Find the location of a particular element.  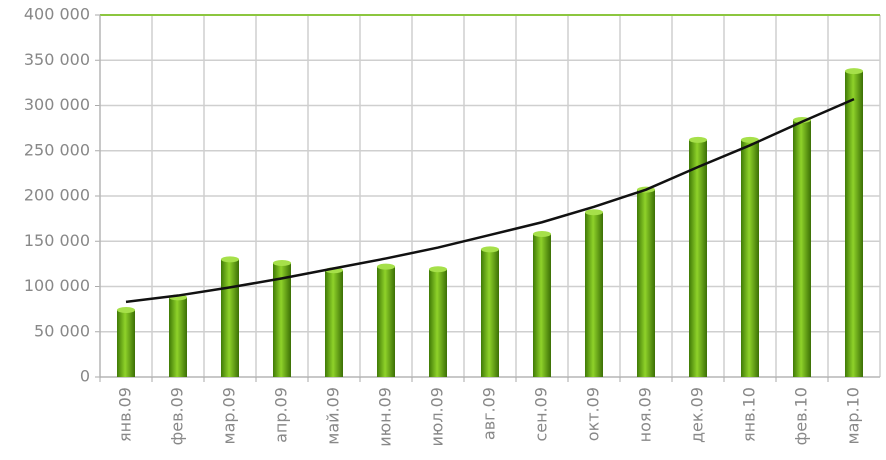

x-tick-label: дек.09 is located at coordinates (697, 415).